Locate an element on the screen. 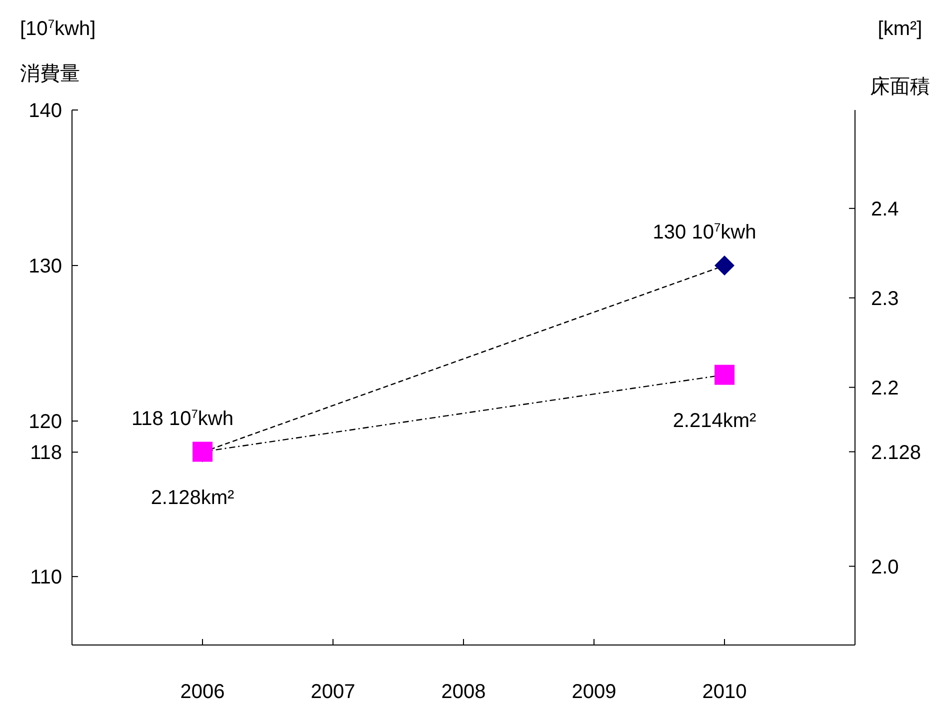  y-tick-label: 110 is located at coordinates (46, 577).